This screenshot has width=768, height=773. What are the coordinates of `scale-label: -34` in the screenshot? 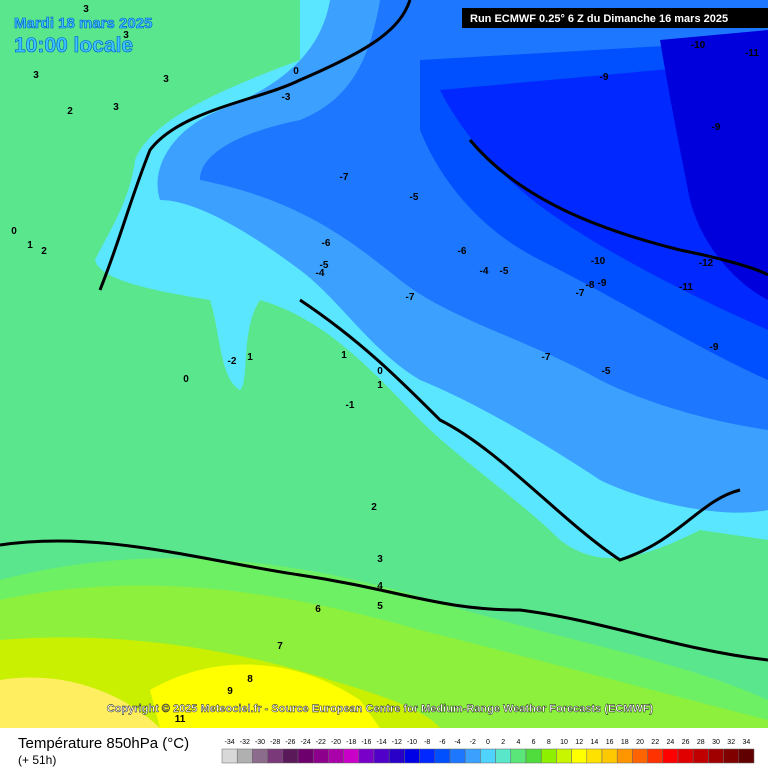 It's located at (230, 742).